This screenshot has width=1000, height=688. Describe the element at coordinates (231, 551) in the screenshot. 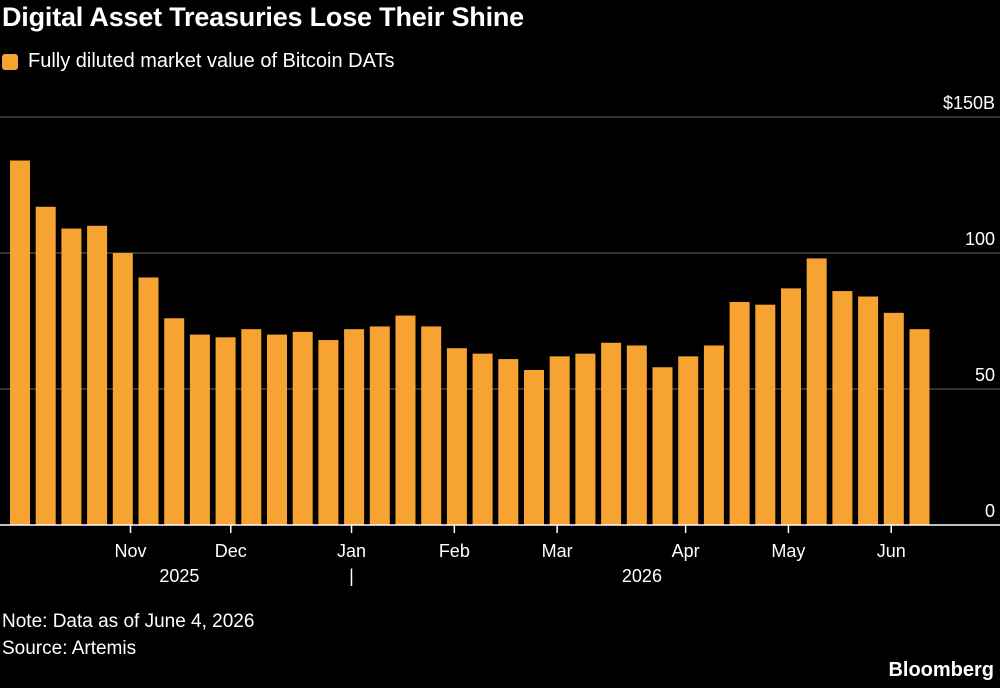

I see `x-tick-label: Dec` at that location.